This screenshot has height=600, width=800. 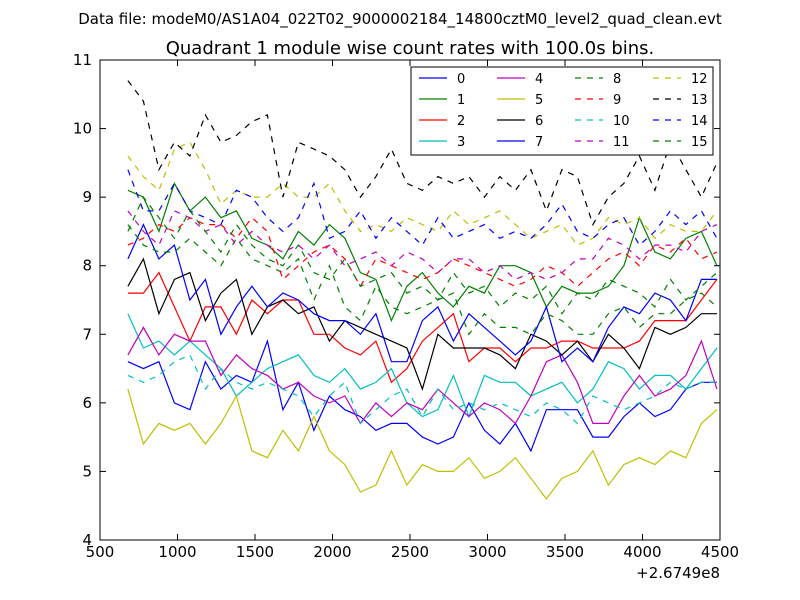 What do you see at coordinates (410, 552) in the screenshot?
I see `x-tick-label: 2500` at bounding box center [410, 552].